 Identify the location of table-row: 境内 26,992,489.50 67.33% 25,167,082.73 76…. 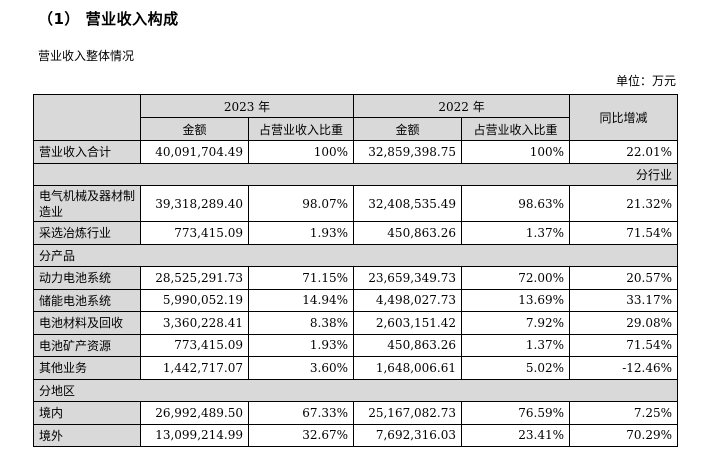
(356, 413).